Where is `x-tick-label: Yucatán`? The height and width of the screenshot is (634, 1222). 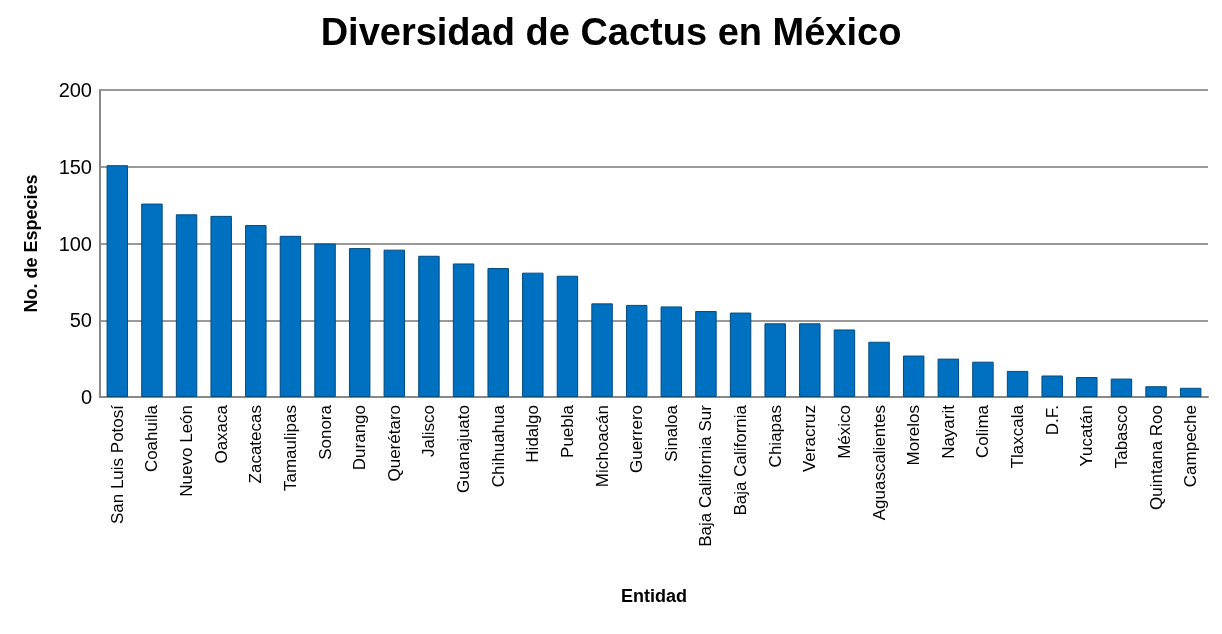
x-tick-label: Yucatán is located at coordinates (1087, 436).